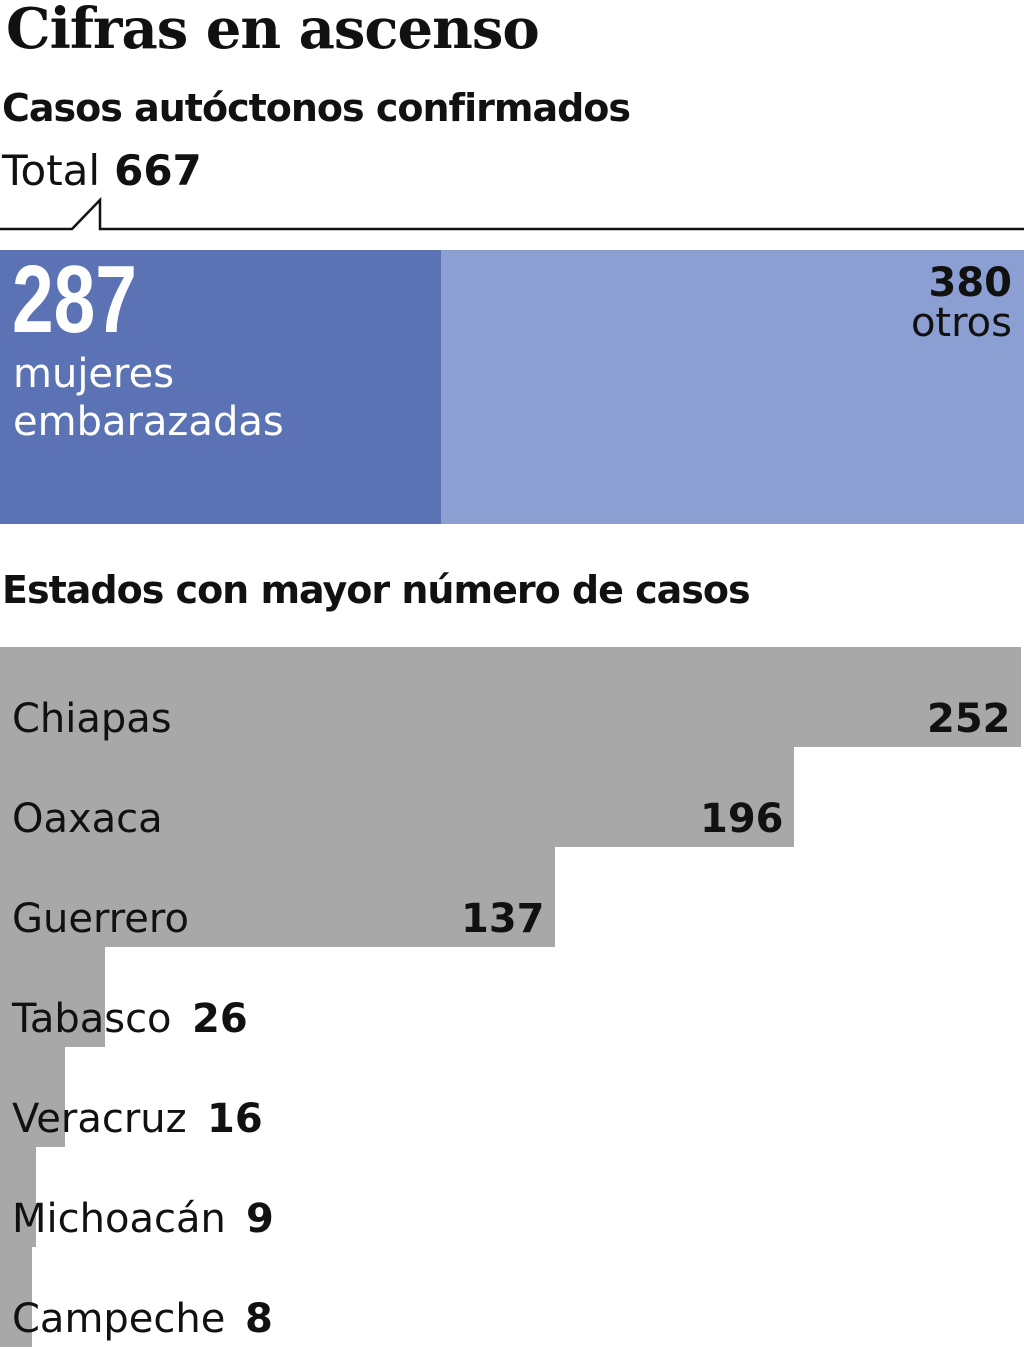 Image resolution: width=1024 pixels, height=1349 pixels. What do you see at coordinates (148, 398) in the screenshot?
I see `embarazadas-label: mujeres embarazadas` at bounding box center [148, 398].